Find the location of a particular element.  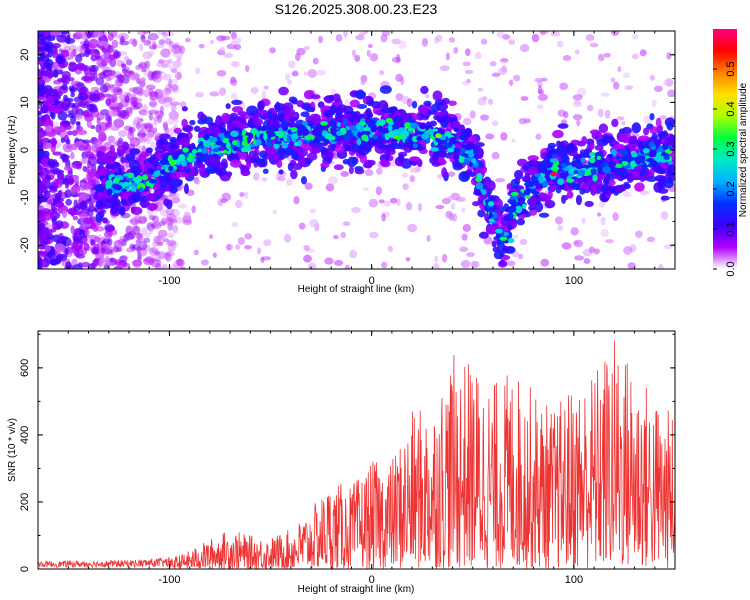

y-tick-label: -20 is located at coordinates (25, 245).